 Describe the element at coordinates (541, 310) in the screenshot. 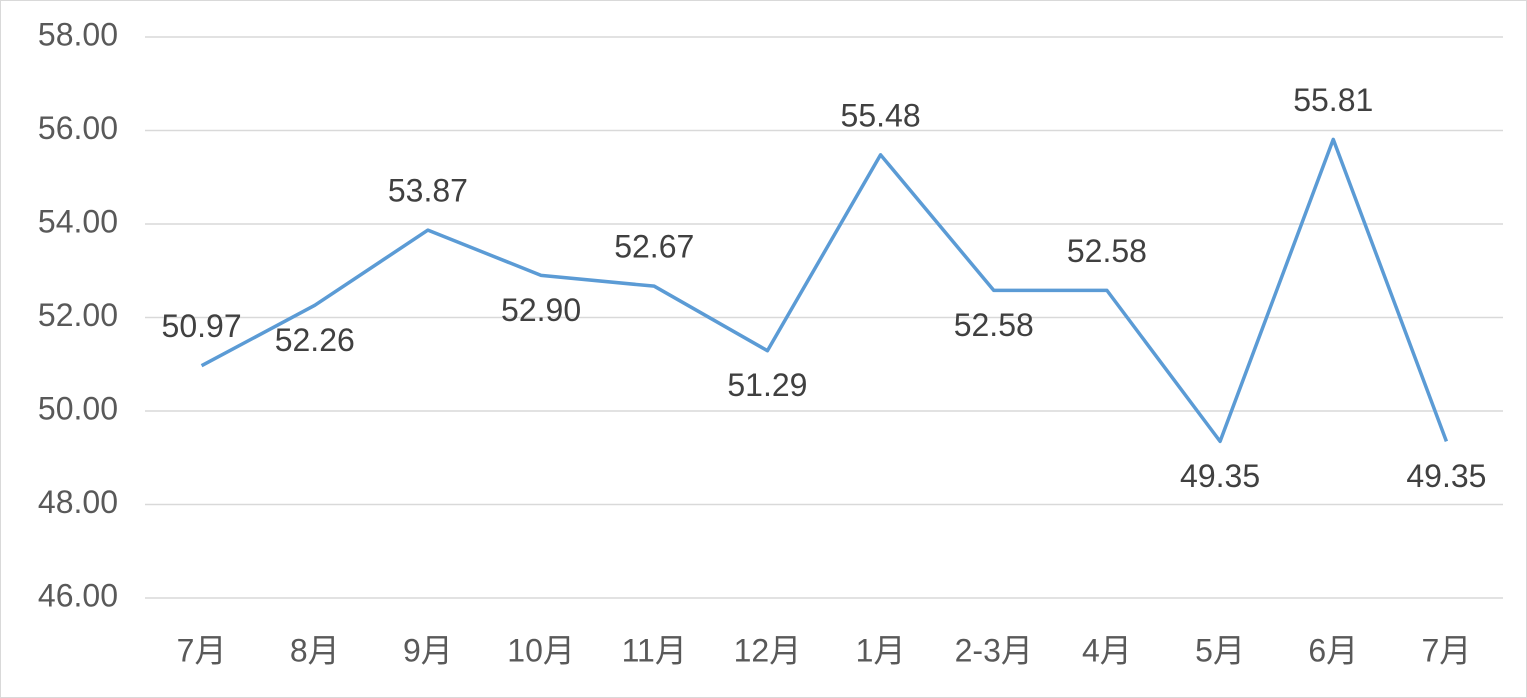

I see `data-label: 52.90` at that location.